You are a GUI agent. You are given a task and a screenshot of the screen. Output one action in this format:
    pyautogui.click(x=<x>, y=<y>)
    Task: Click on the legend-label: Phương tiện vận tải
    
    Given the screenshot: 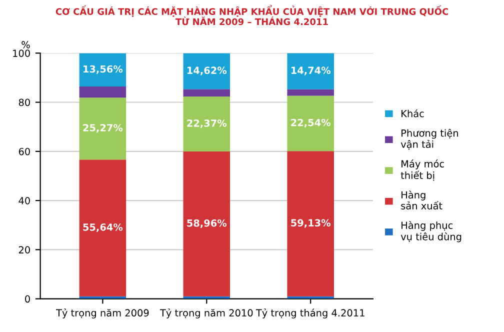 What is the action you would take?
    pyautogui.click(x=429, y=139)
    